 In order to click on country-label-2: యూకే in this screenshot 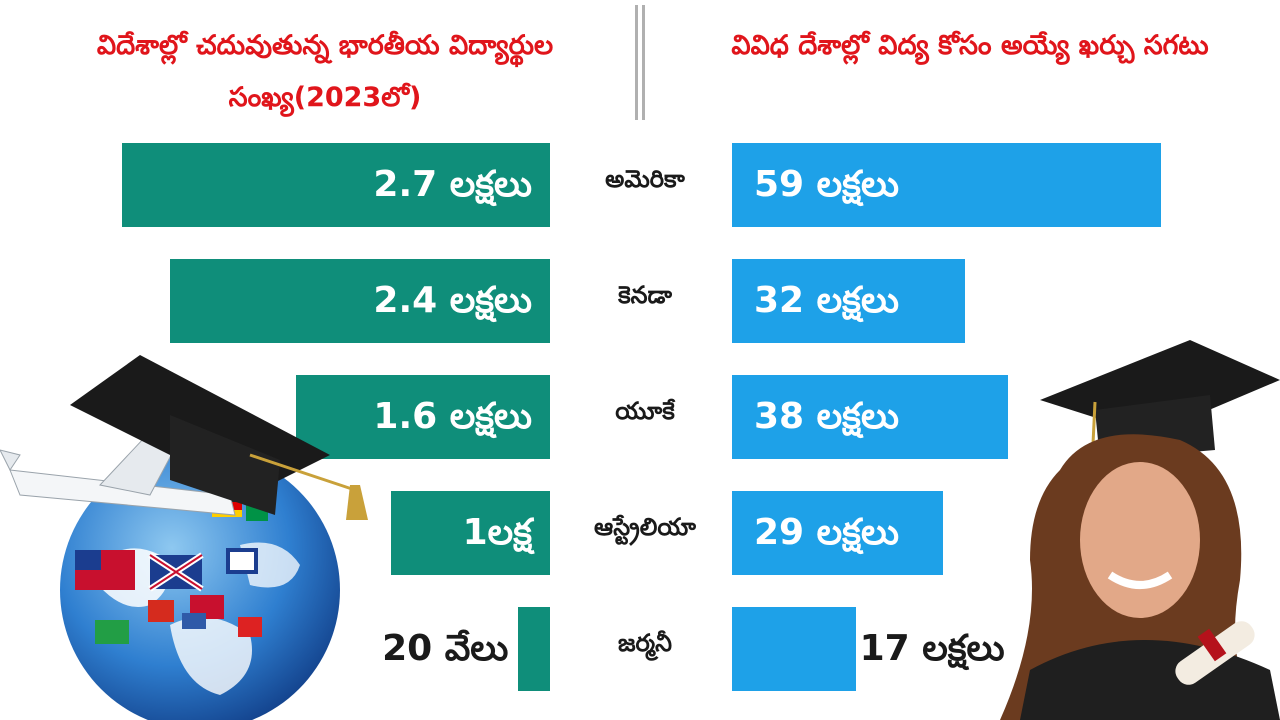, I will do `click(645, 411)`.